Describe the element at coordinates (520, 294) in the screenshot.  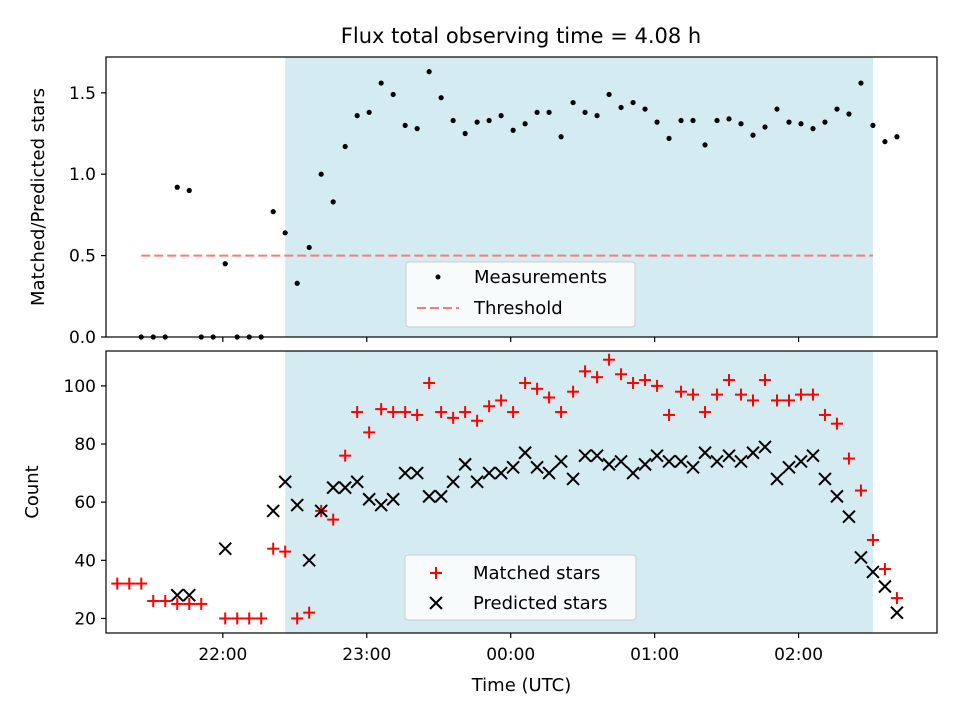
I see `top-legend: Measurements Threshold` at that location.